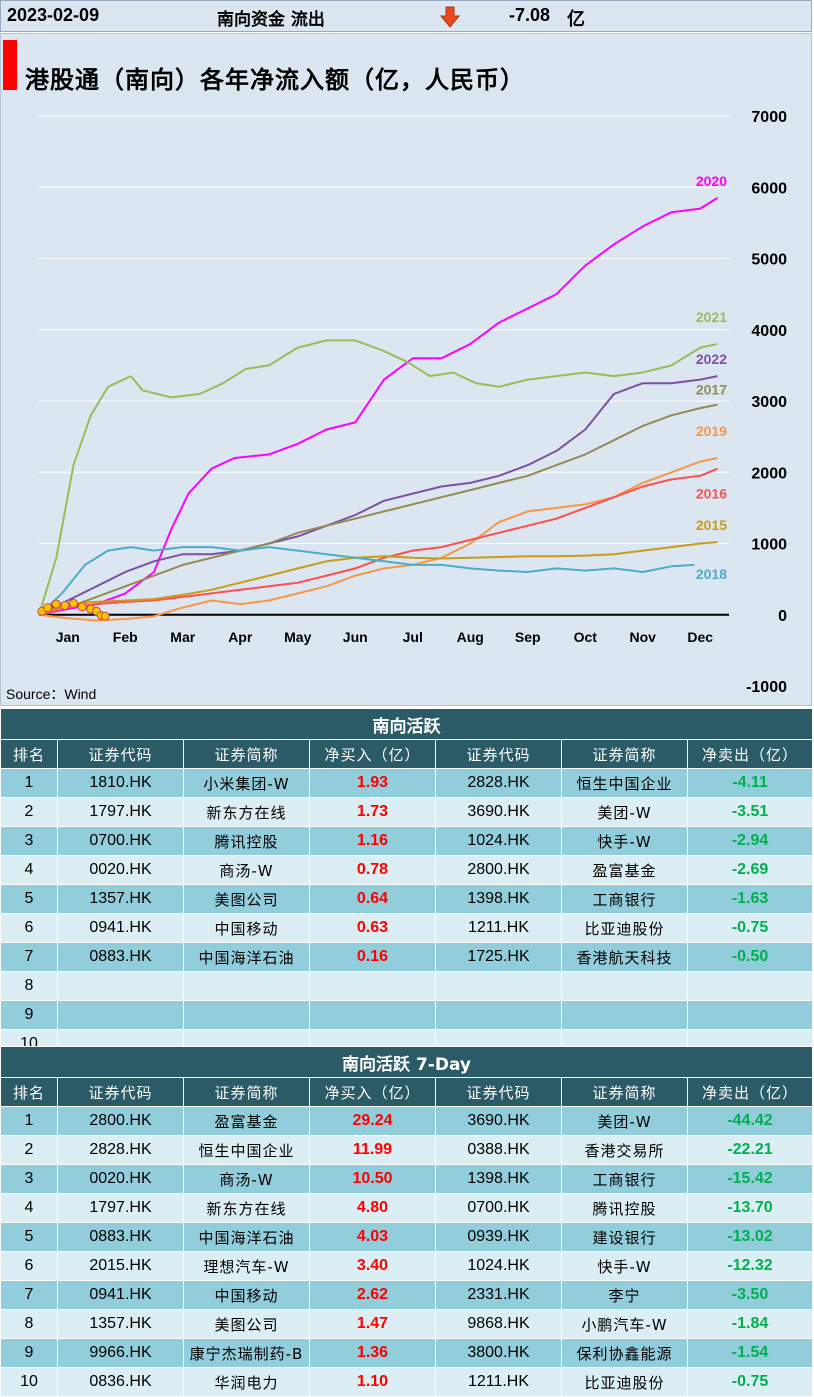  What do you see at coordinates (711, 359) in the screenshot?
I see `series-label-2022: 2022` at bounding box center [711, 359].